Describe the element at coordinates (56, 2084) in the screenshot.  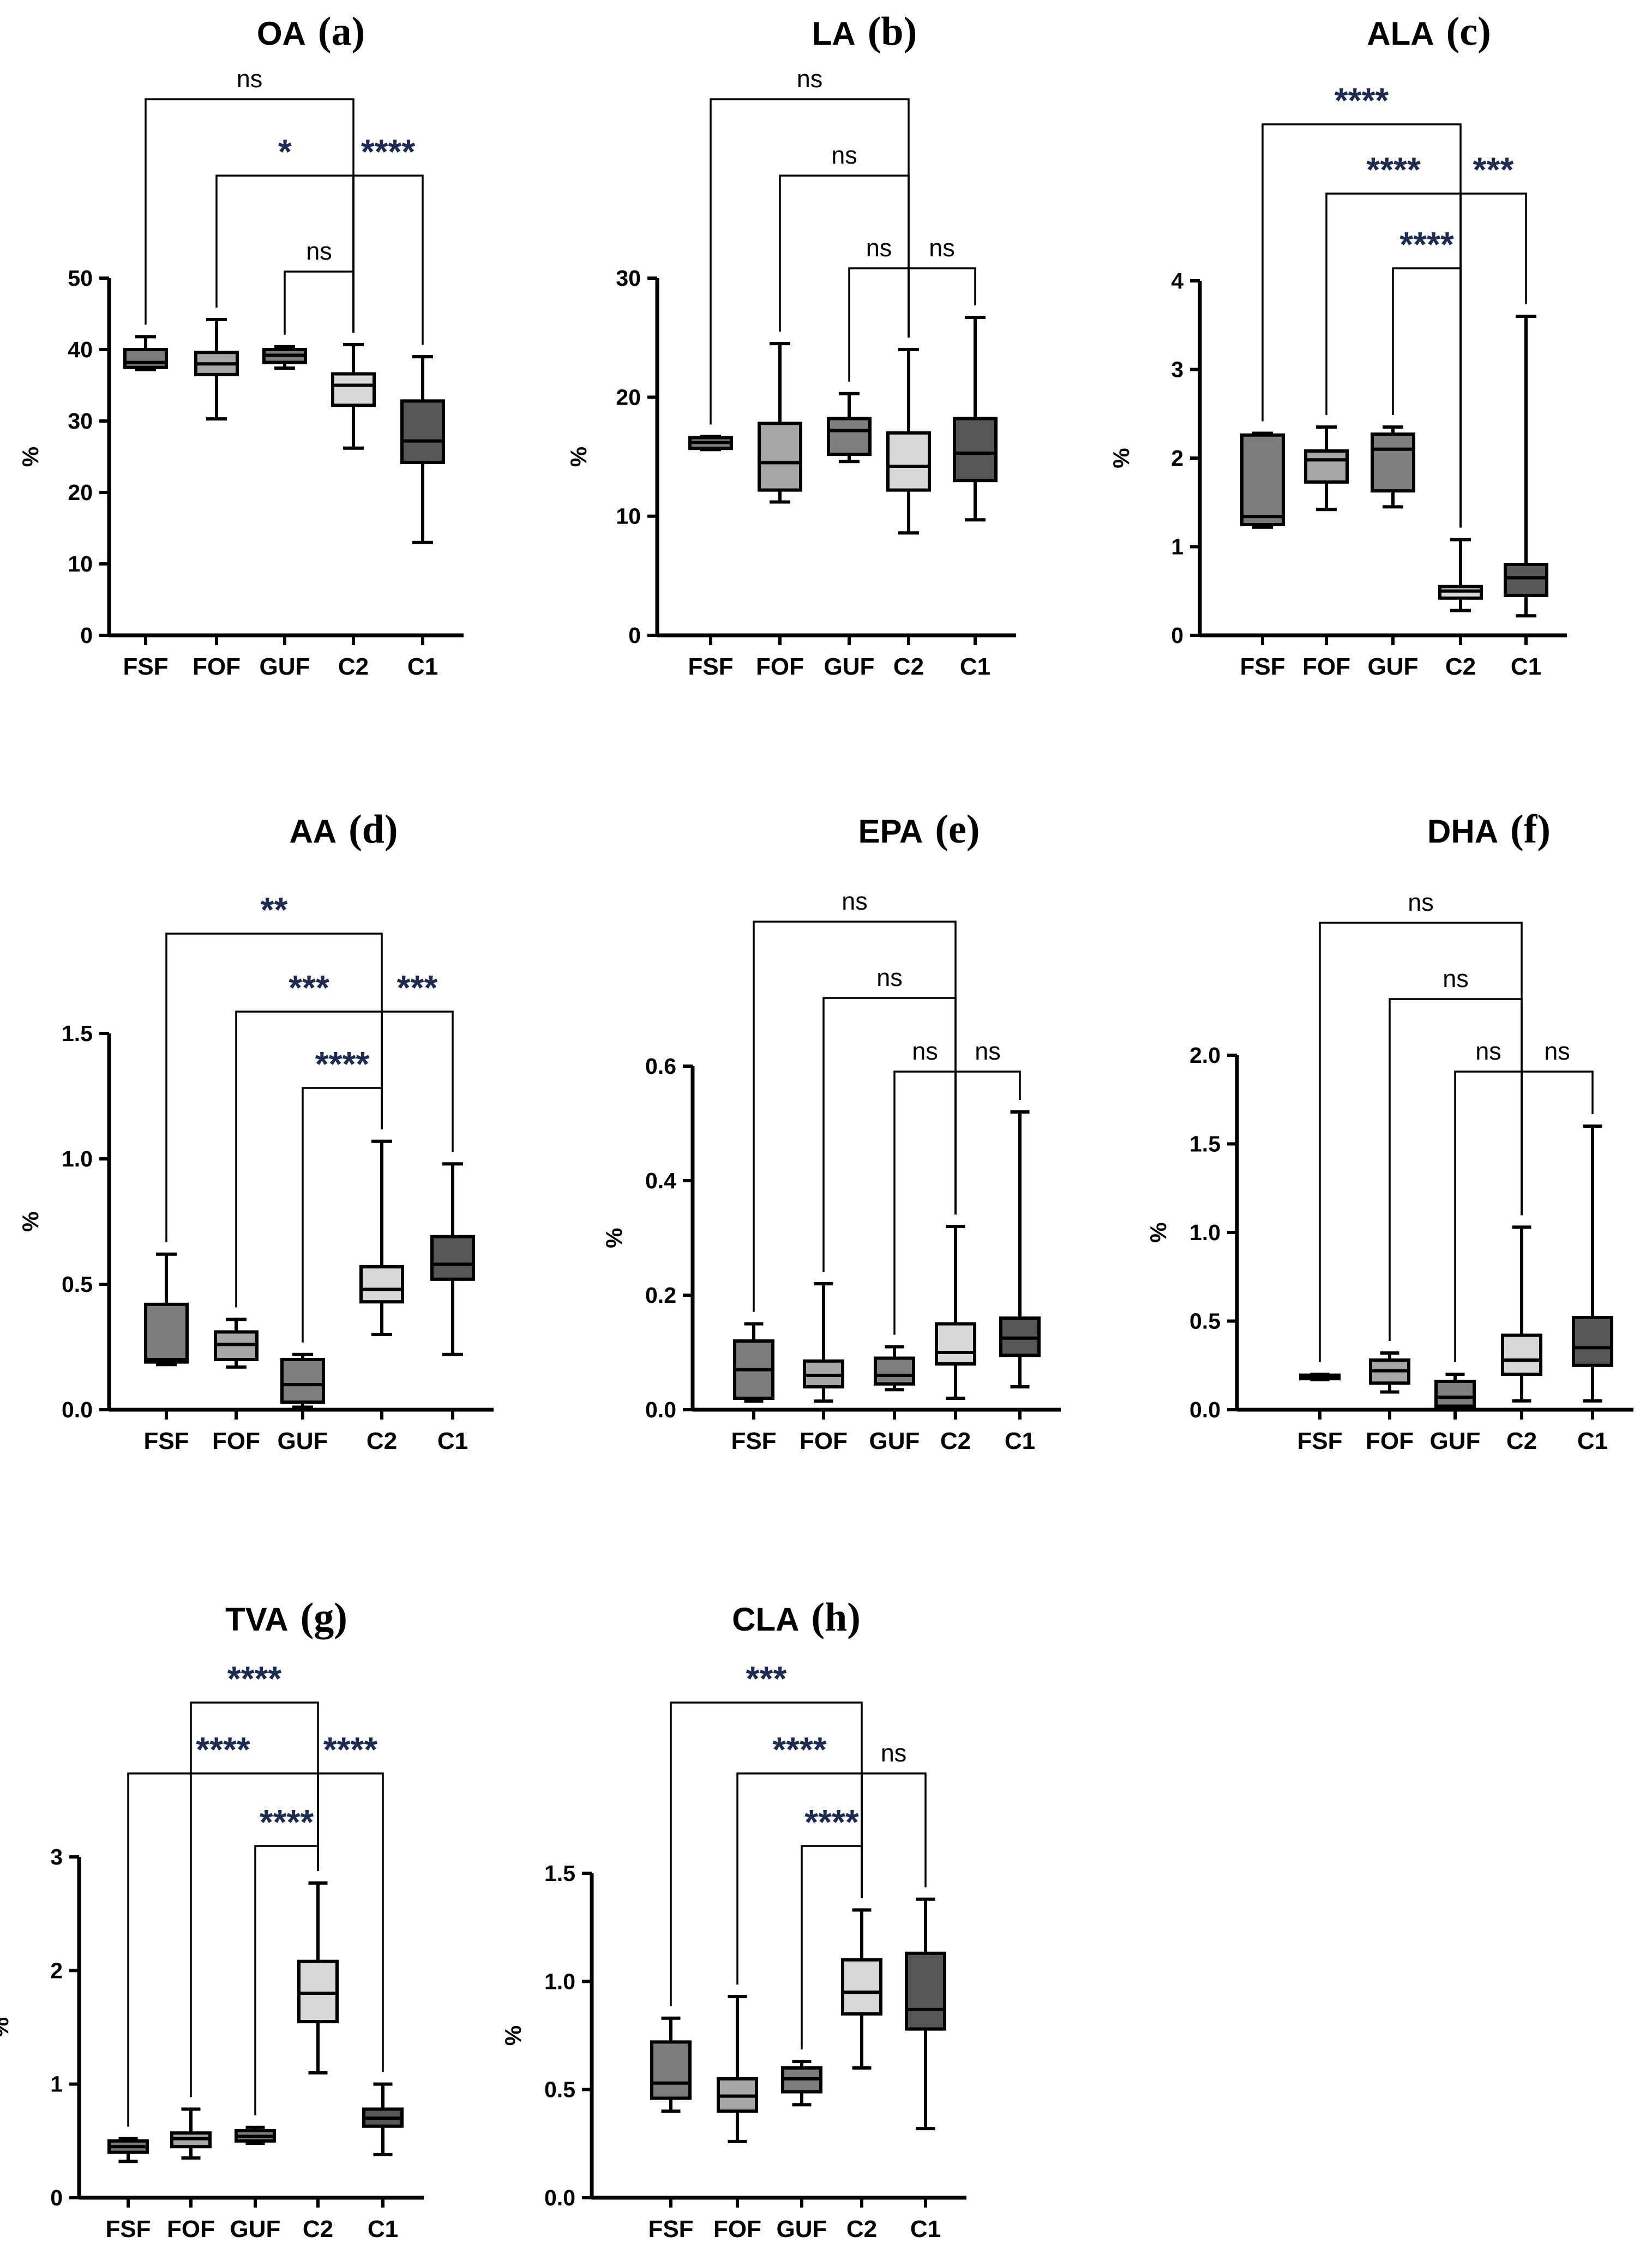
I see `y-tick-label: 1` at that location.